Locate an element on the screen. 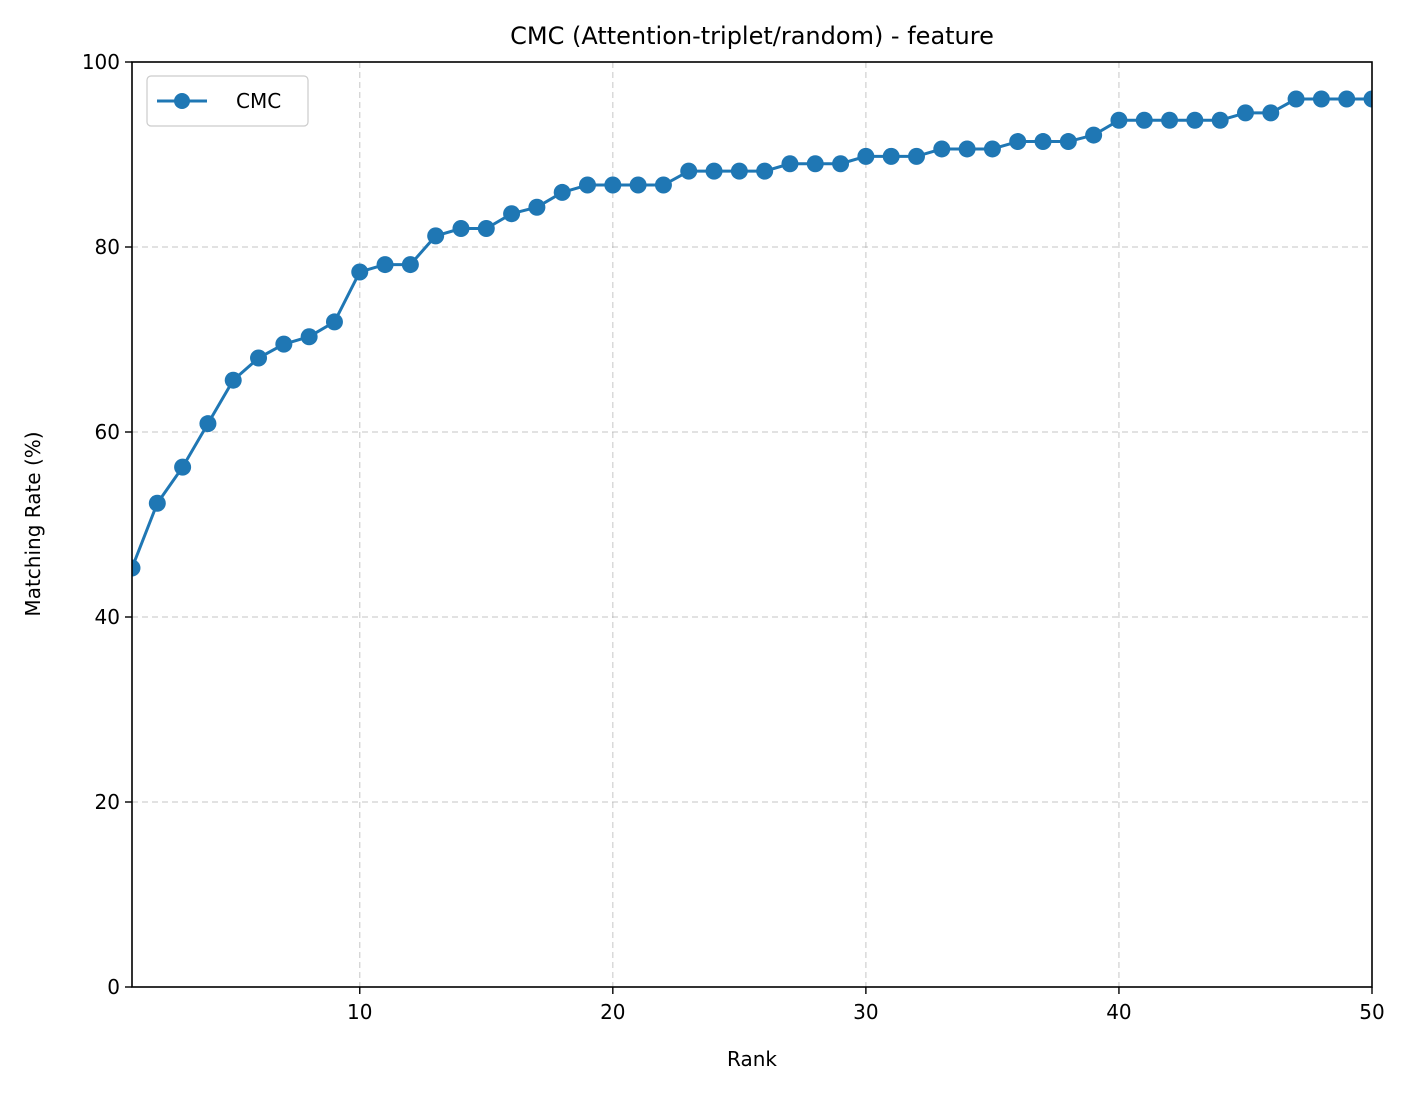  x-tick-label: 20 is located at coordinates (612, 1012).